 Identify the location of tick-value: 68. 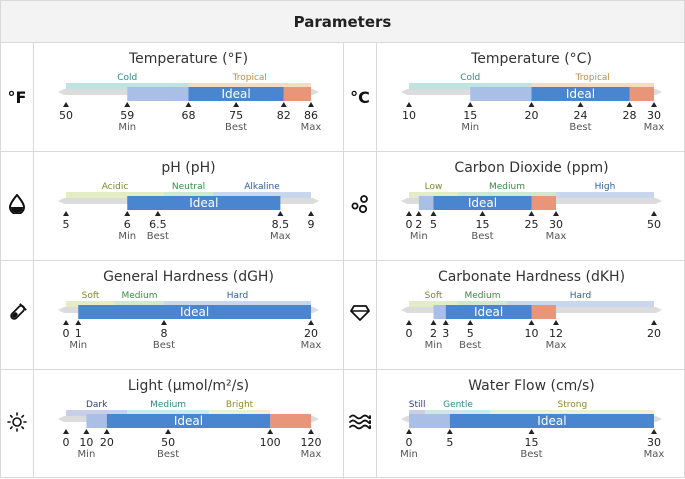
(189, 115).